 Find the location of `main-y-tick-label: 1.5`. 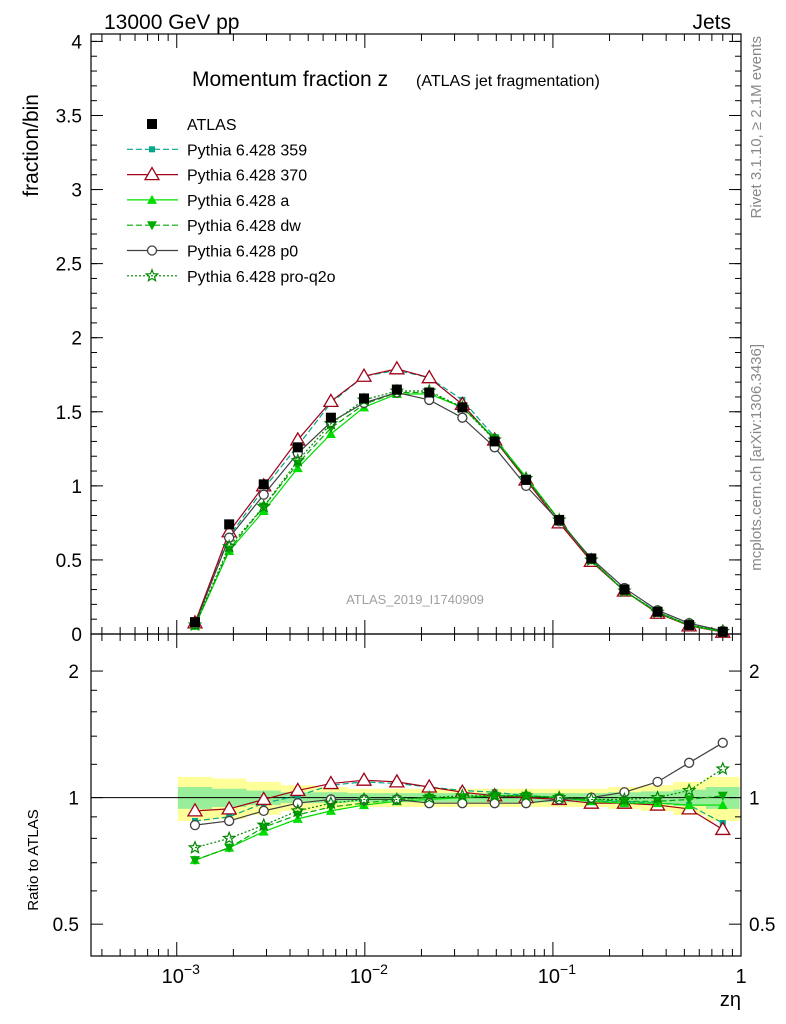

main-y-tick-label: 1.5 is located at coordinates (69, 413).